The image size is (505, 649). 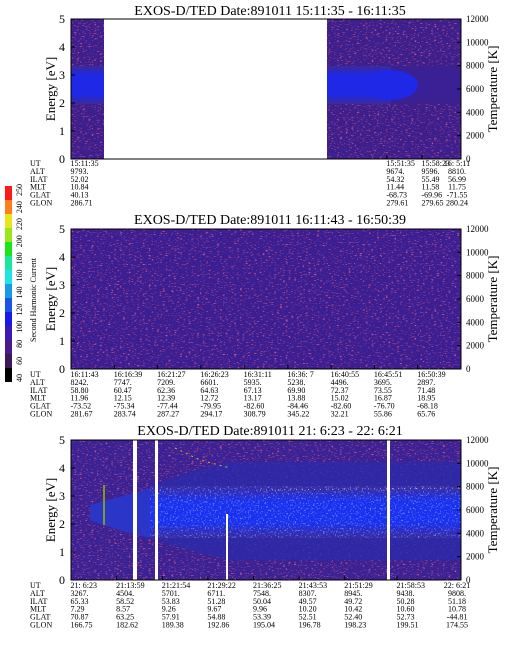 What do you see at coordinates (62, 369) in the screenshot?
I see `panel-2-ytick-label: 0` at bounding box center [62, 369].